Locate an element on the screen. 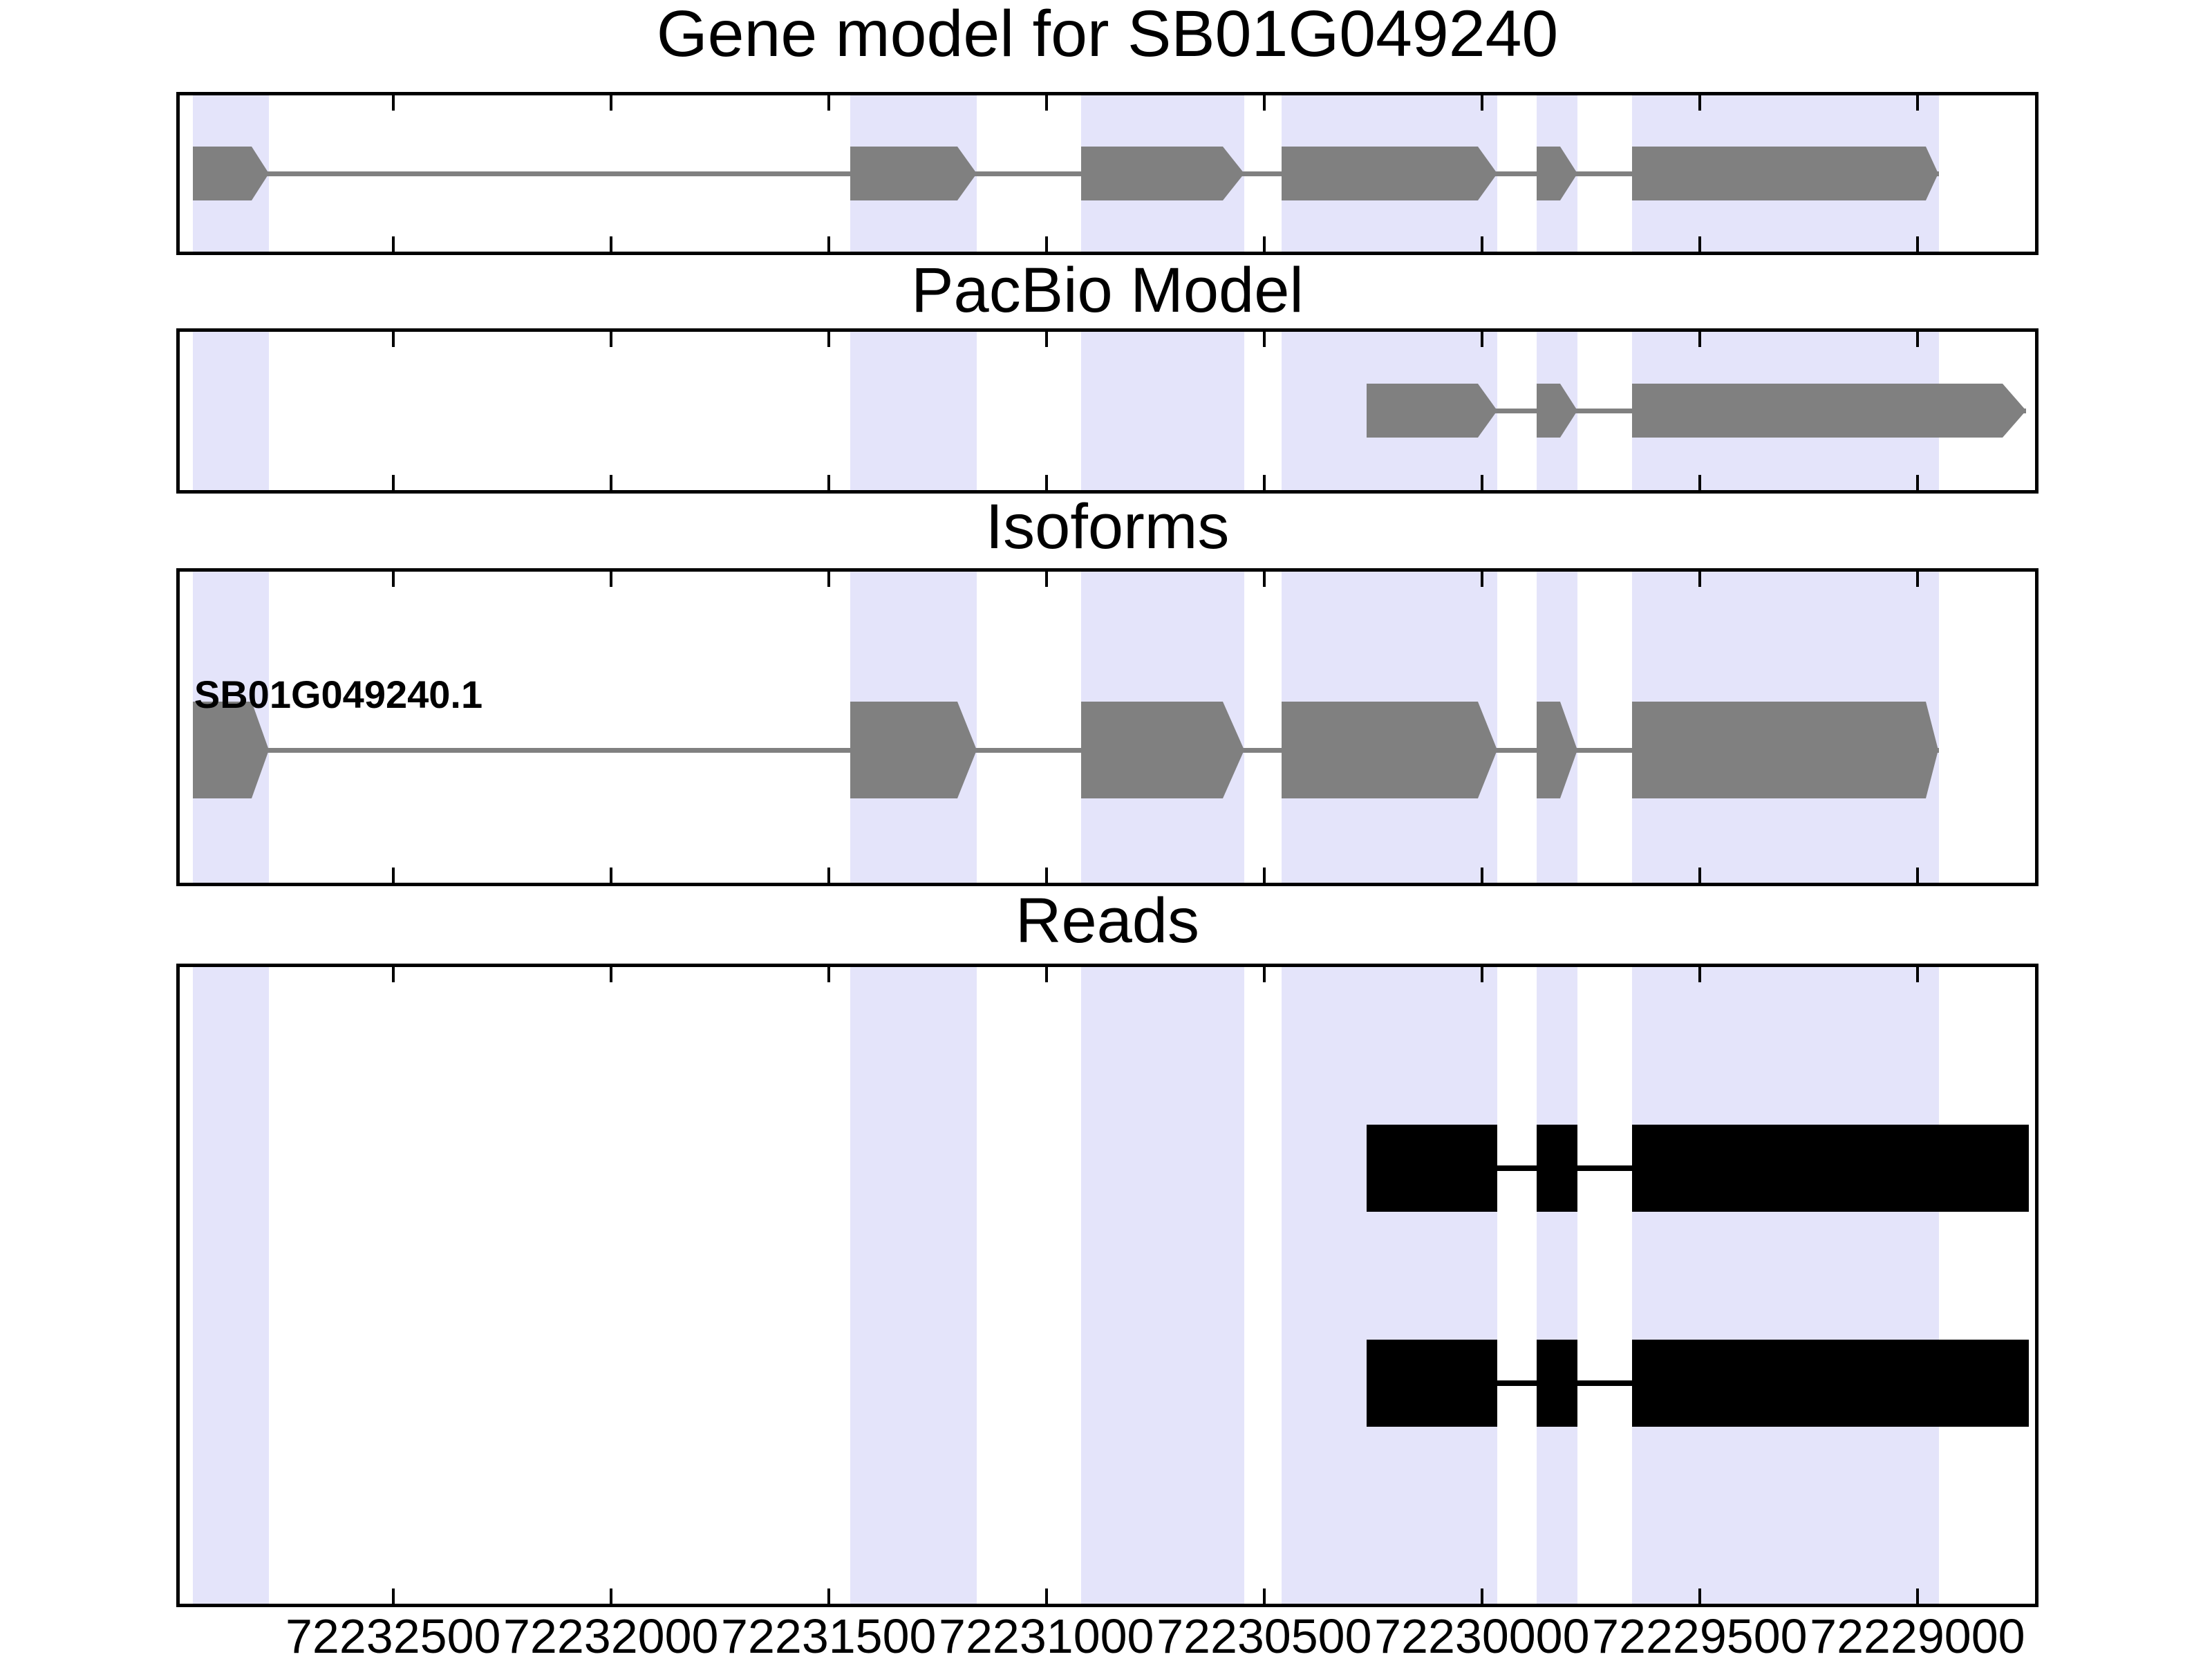 The image size is (2212, 1659). x-tick-label: 72231500 is located at coordinates (829, 1634).